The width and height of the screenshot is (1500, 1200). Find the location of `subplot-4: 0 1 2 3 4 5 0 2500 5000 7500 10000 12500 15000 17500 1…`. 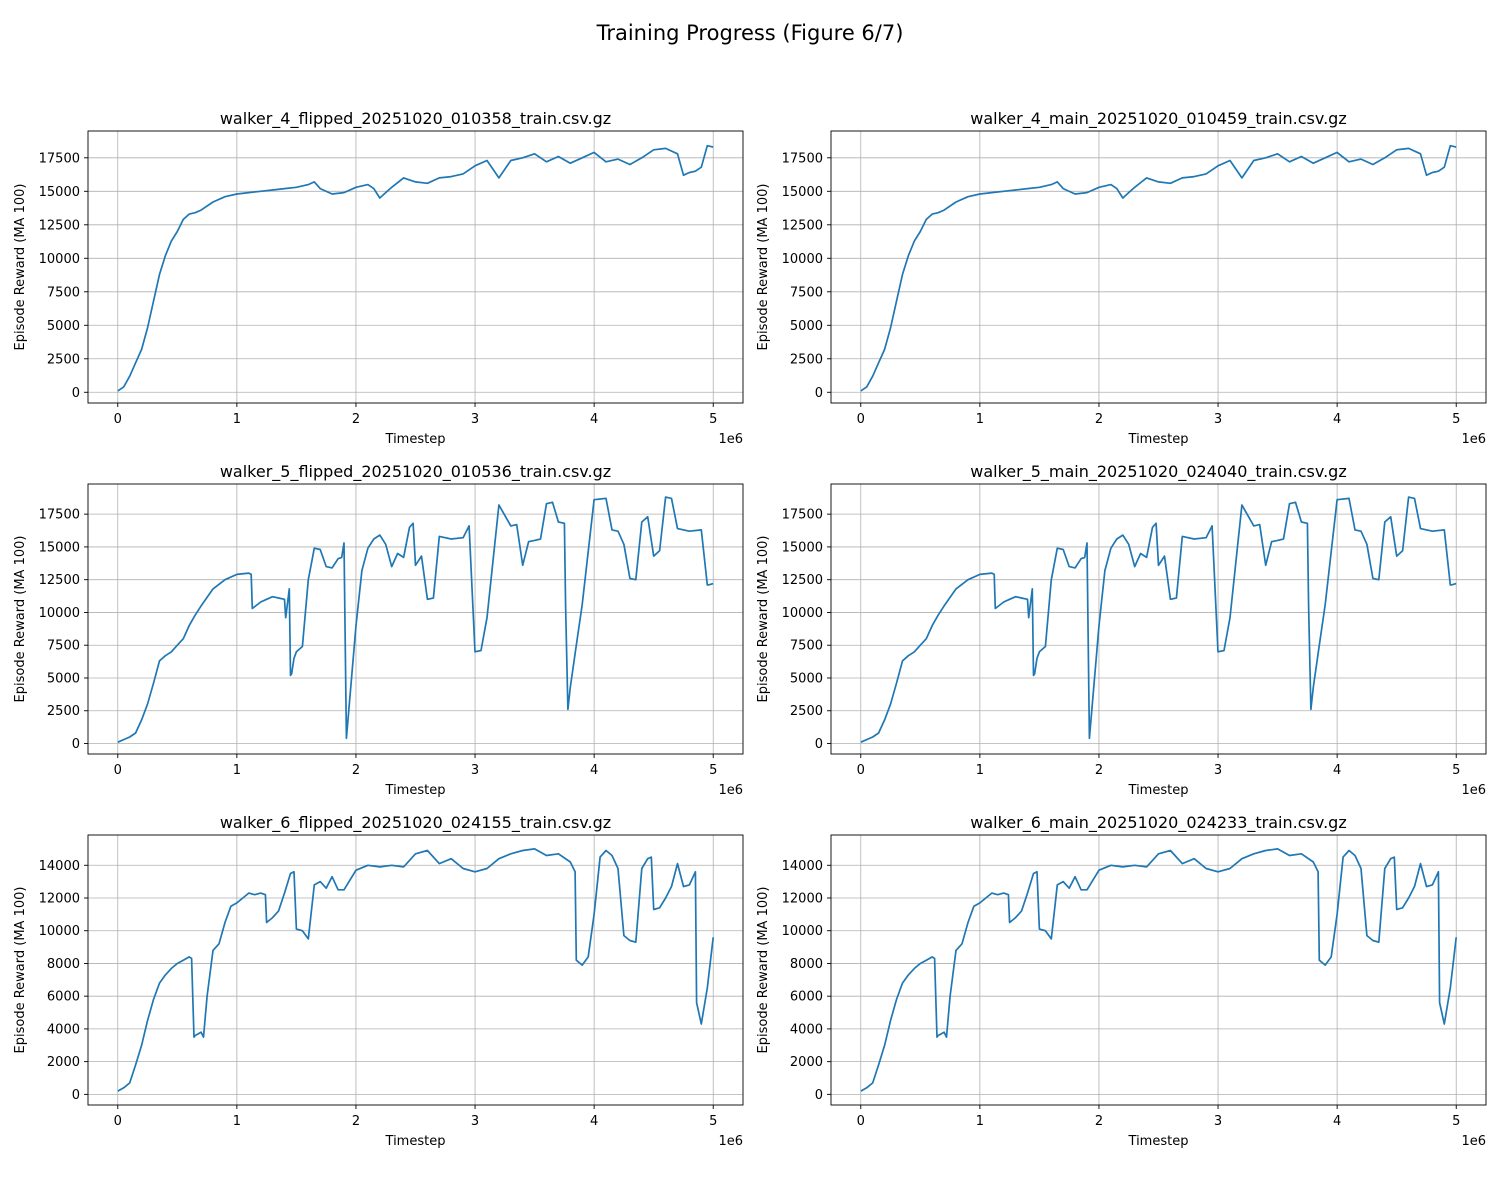

subplot-4: 0 1 2 3 4 5 0 2500 5000 7500 10000 12500 15000 17500 1… is located at coordinates (1121, 630).